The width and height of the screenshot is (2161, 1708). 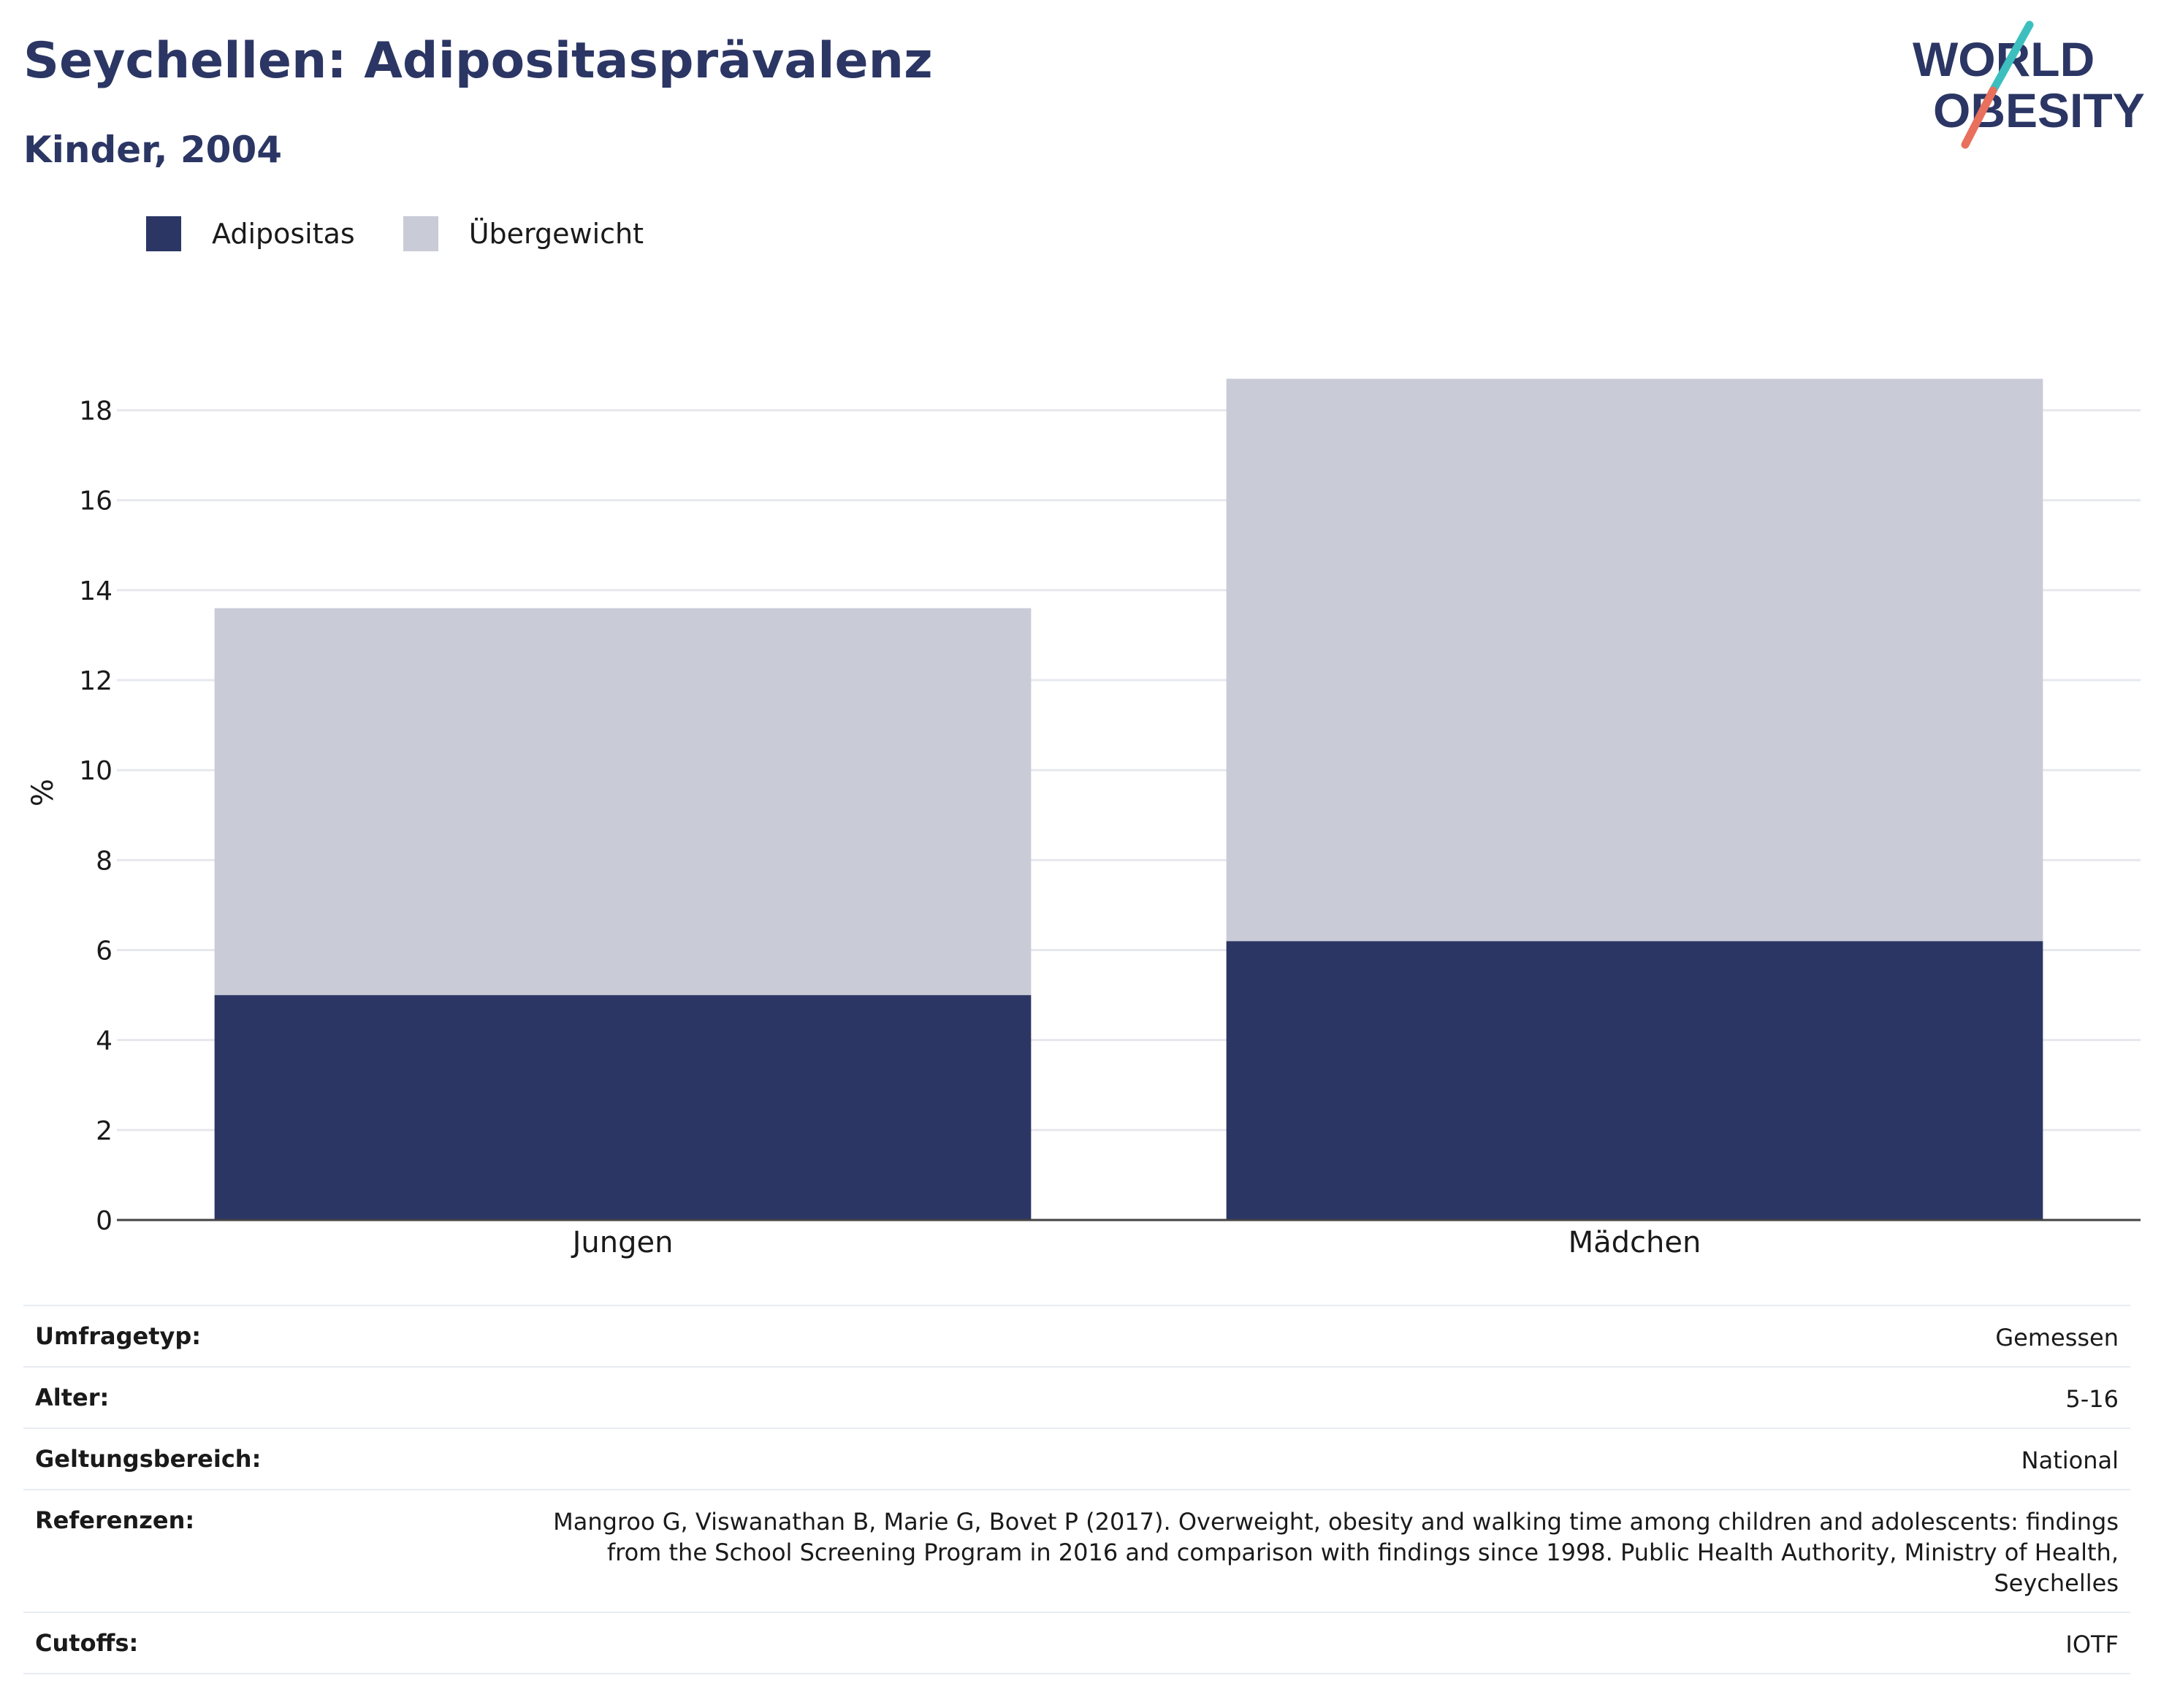 I want to click on y-tick-label: 14, so click(x=96, y=591).